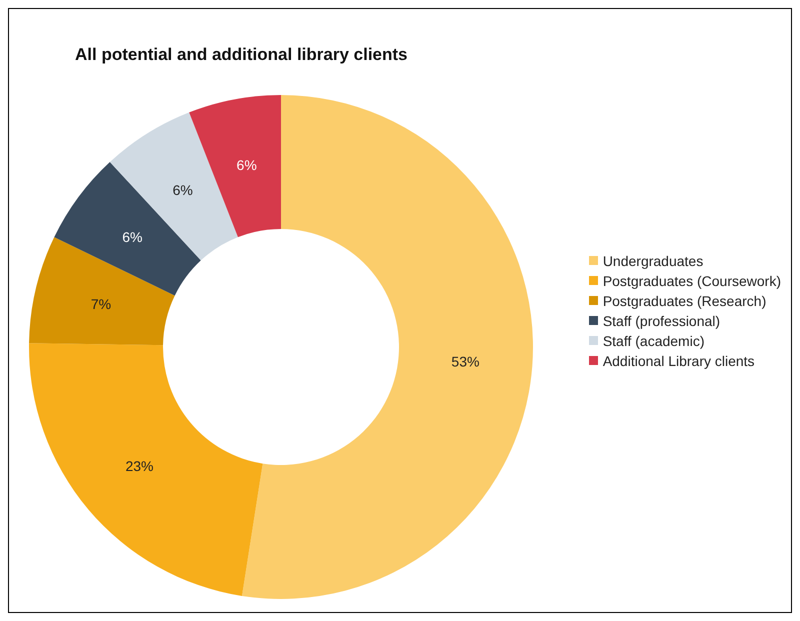 The height and width of the screenshot is (621, 800). I want to click on legend-label: Staff (academic), so click(653, 341).